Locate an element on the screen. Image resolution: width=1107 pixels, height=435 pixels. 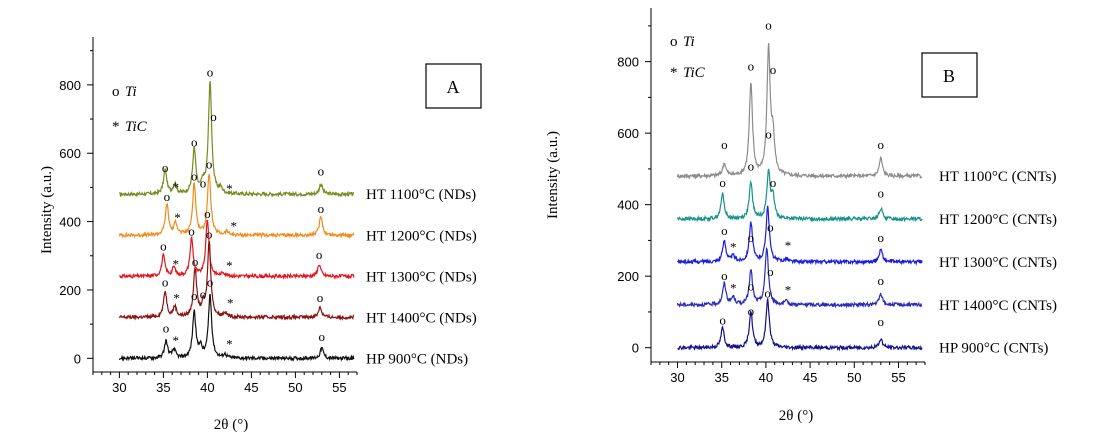
panel-label: B is located at coordinates (949, 76).